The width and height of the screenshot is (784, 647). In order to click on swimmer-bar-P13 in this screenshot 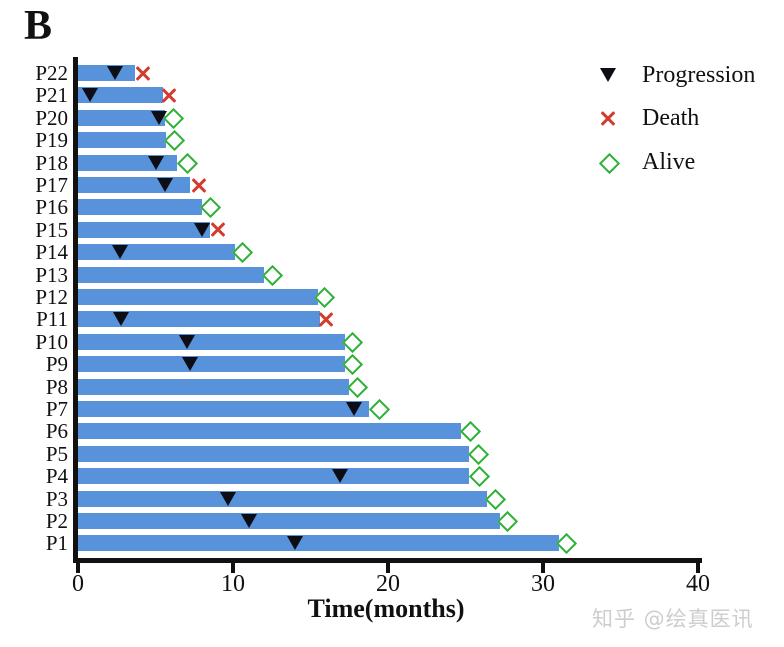, I will do `click(171, 274)`.